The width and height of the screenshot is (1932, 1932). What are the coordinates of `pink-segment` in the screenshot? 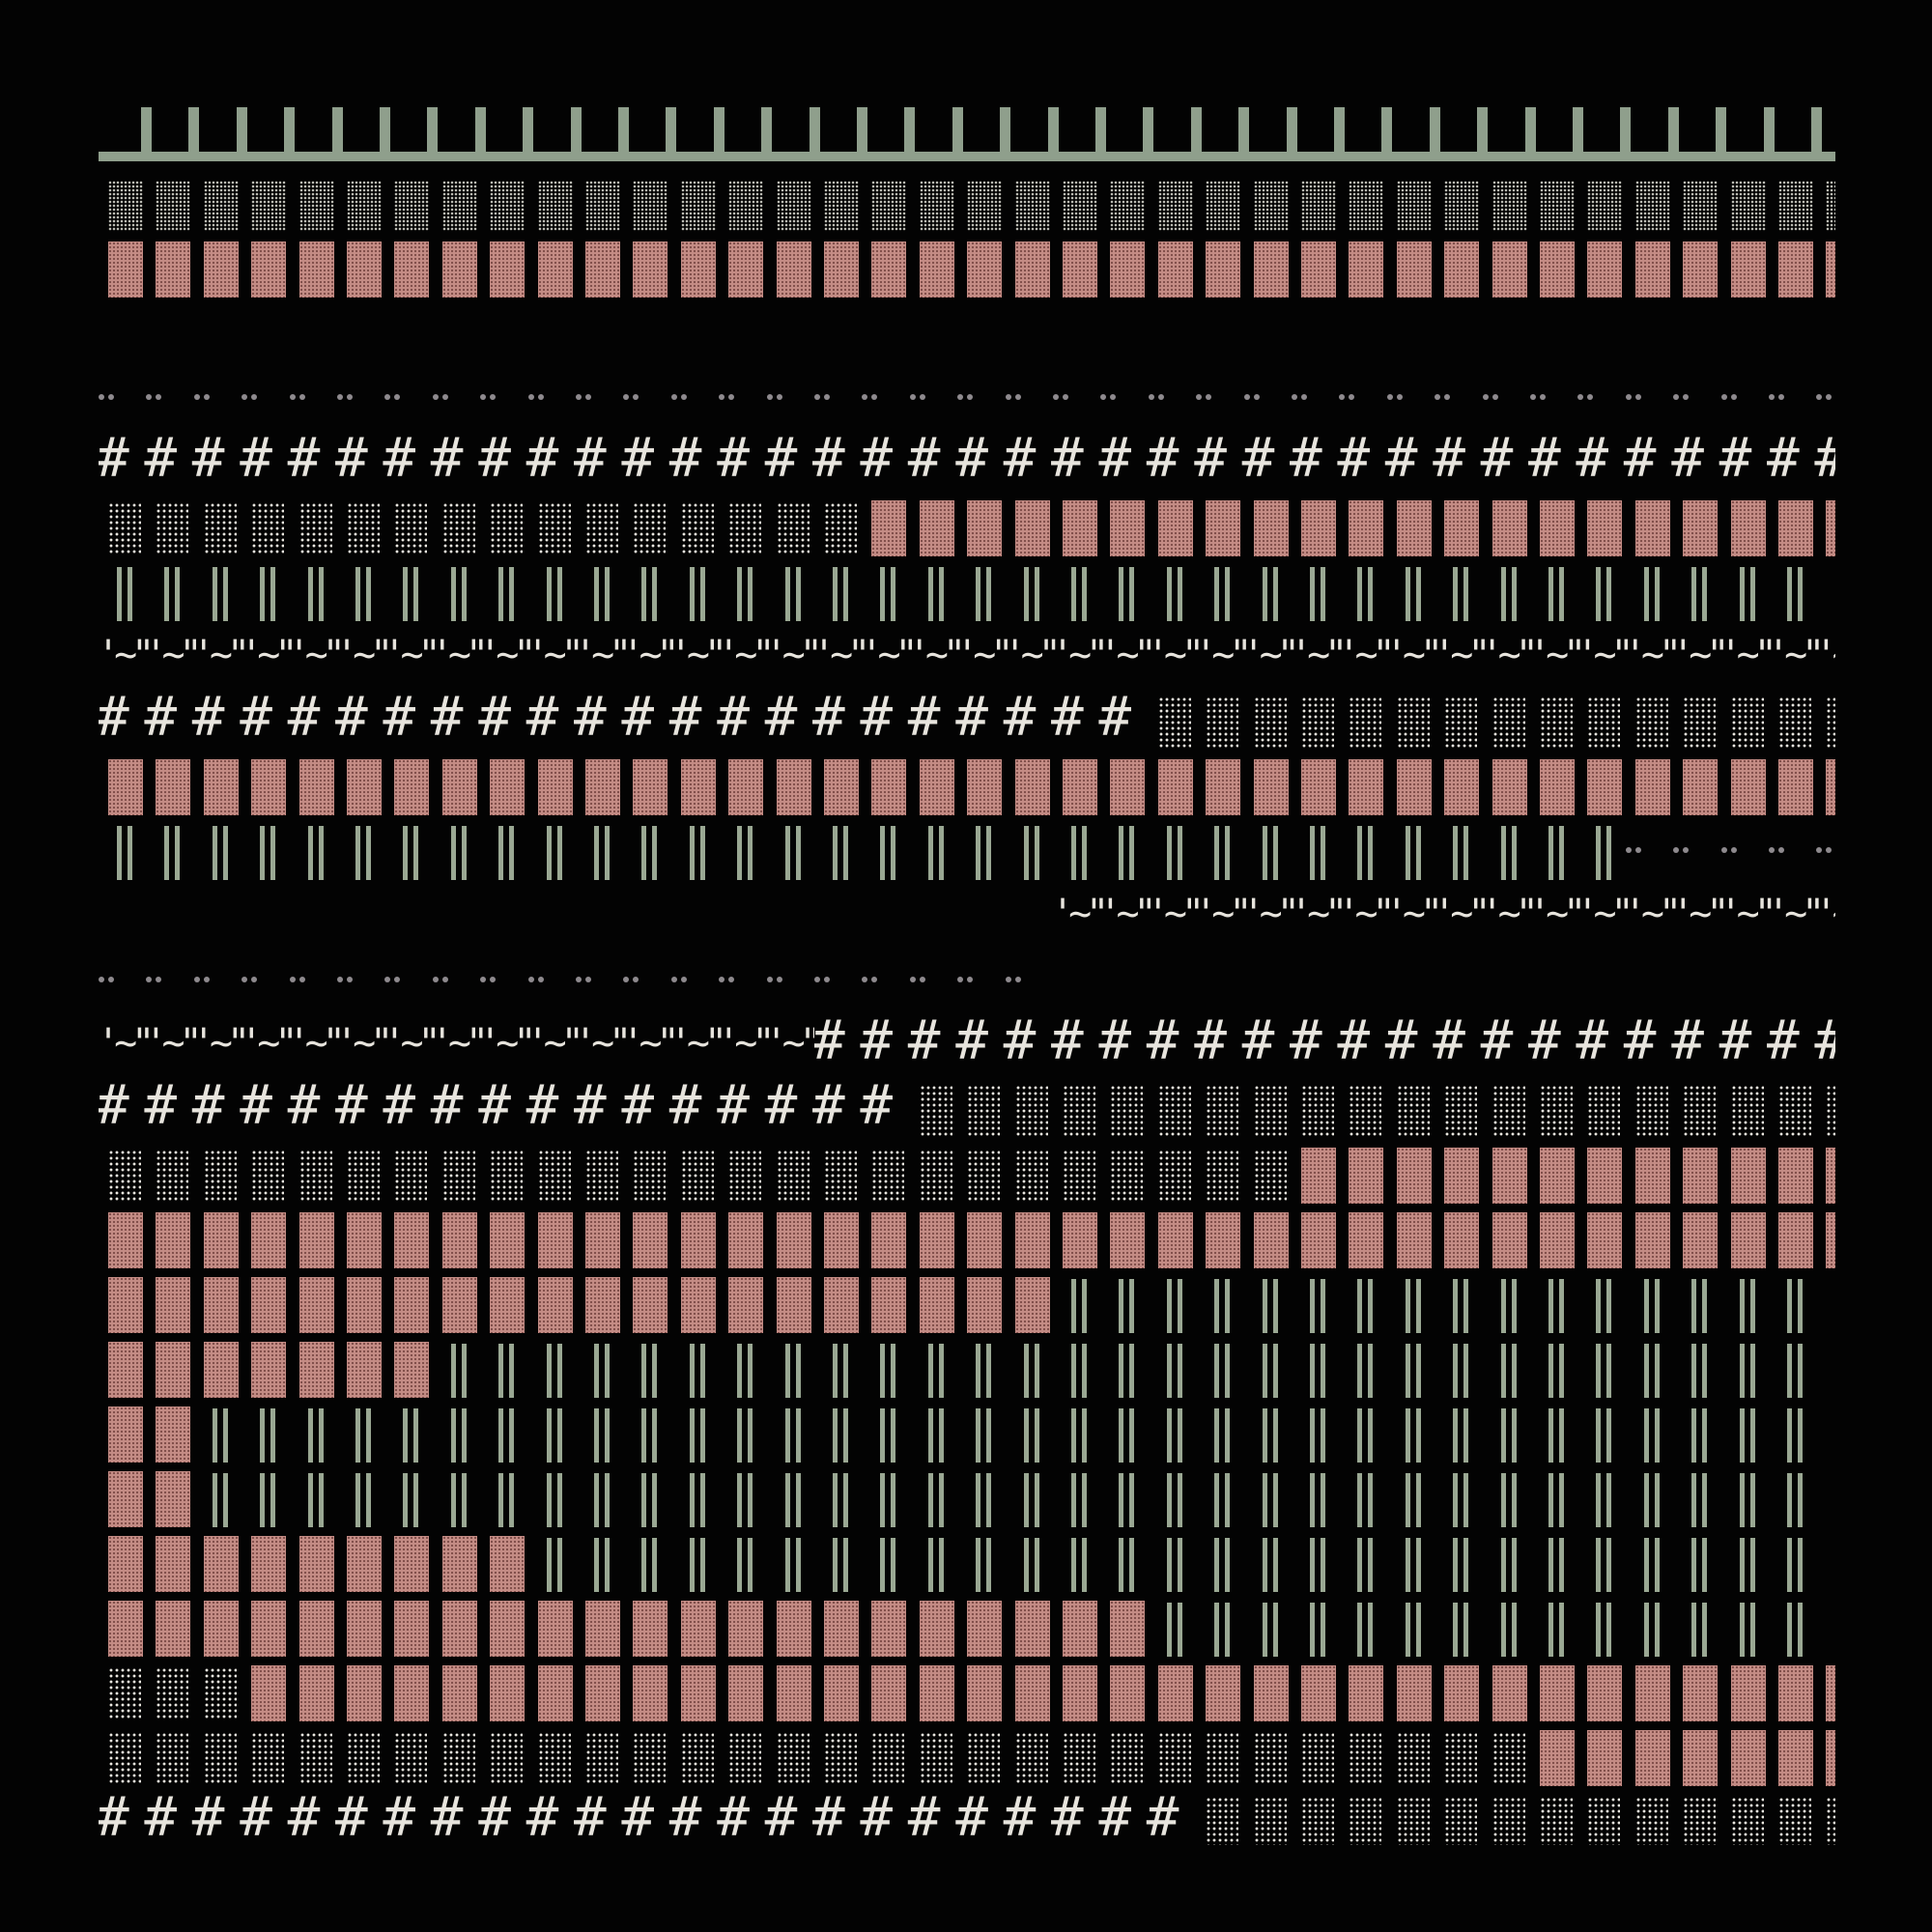 It's located at (967, 266).